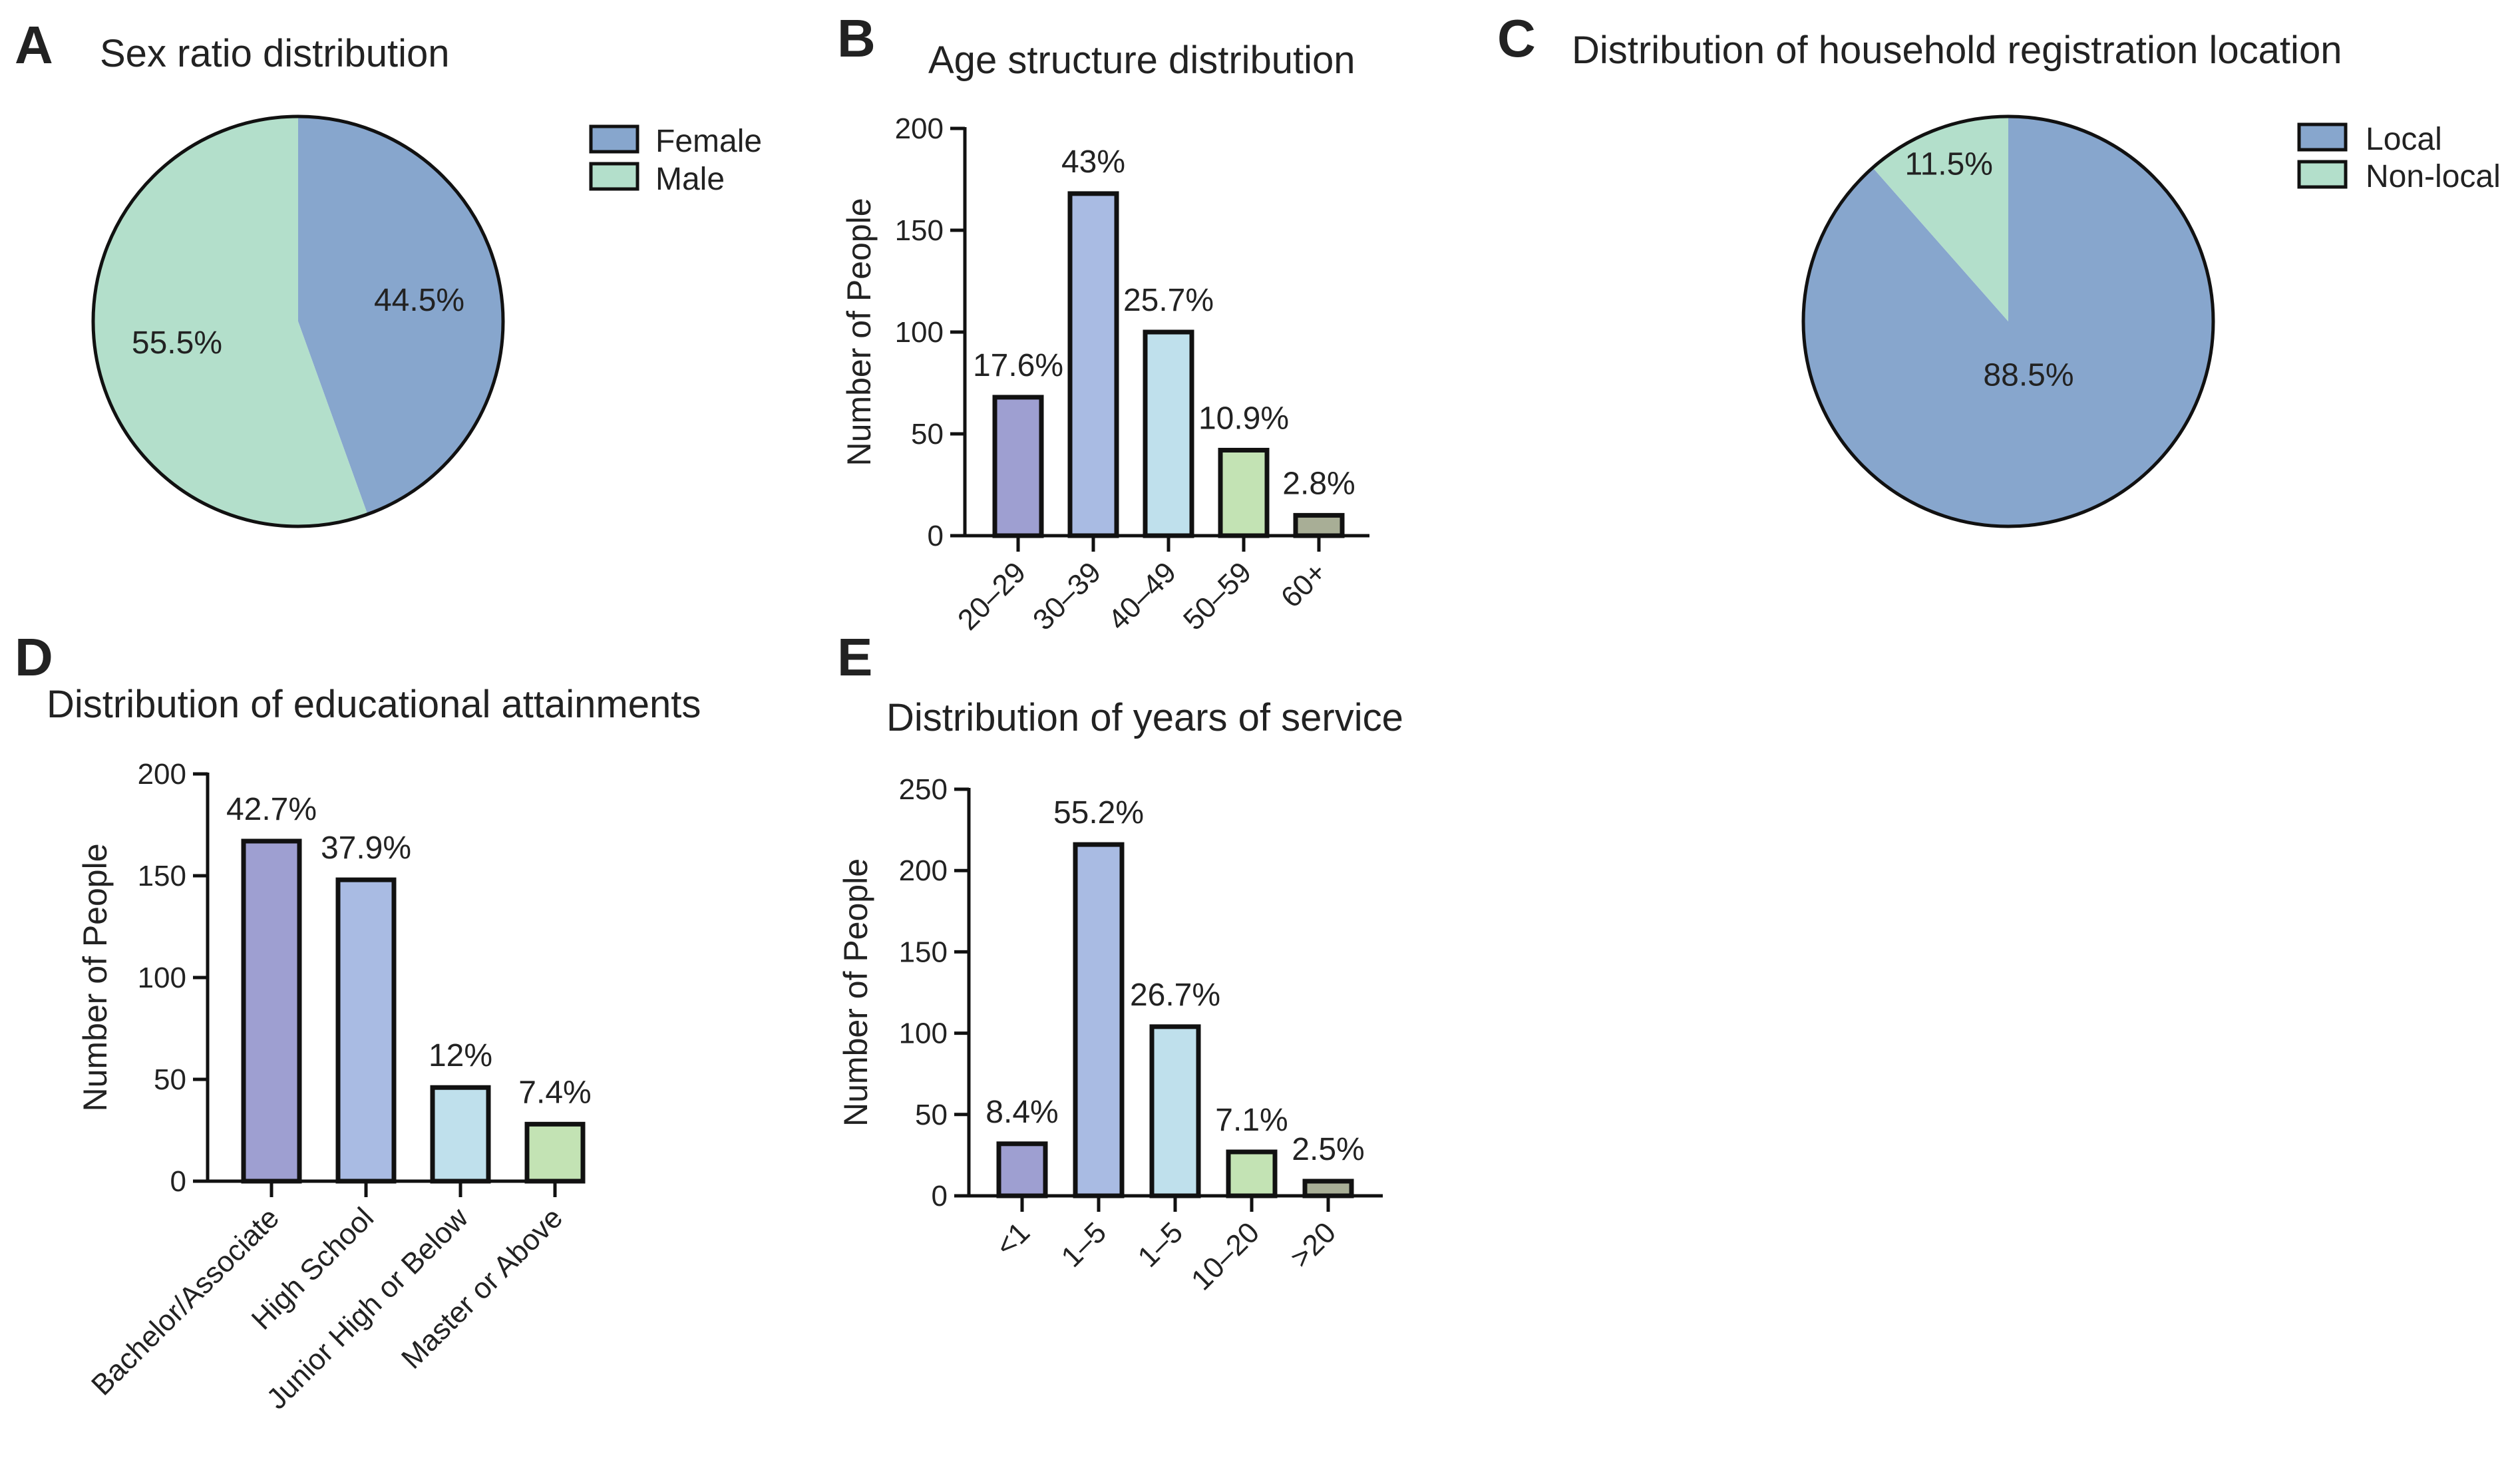  Describe the element at coordinates (374, 704) in the screenshot. I see `chart-d-title: Distribution of educational attainments` at that location.